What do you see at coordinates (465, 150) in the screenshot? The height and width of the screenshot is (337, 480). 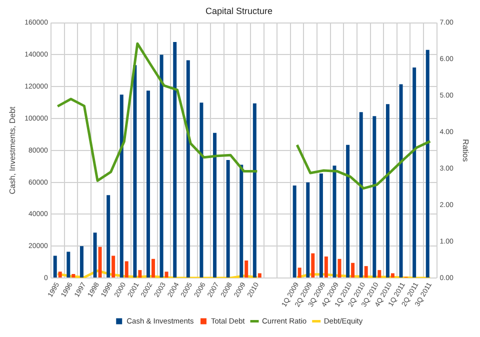 I see `y2-axis-title: Ratios` at bounding box center [465, 150].